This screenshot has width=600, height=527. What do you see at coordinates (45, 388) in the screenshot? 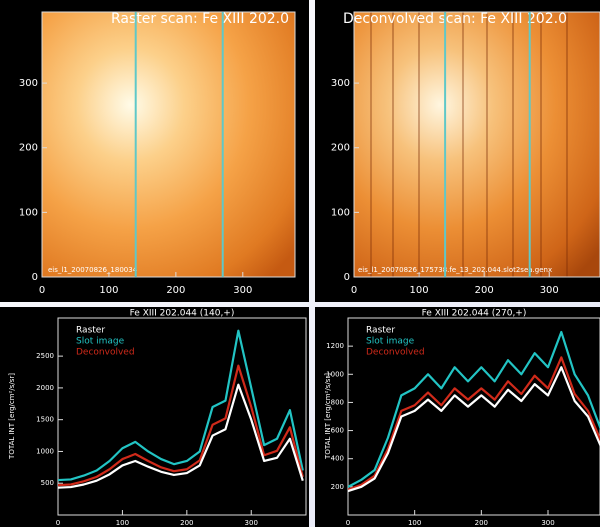
I see `y-tick-label: 2000` at bounding box center [45, 388].